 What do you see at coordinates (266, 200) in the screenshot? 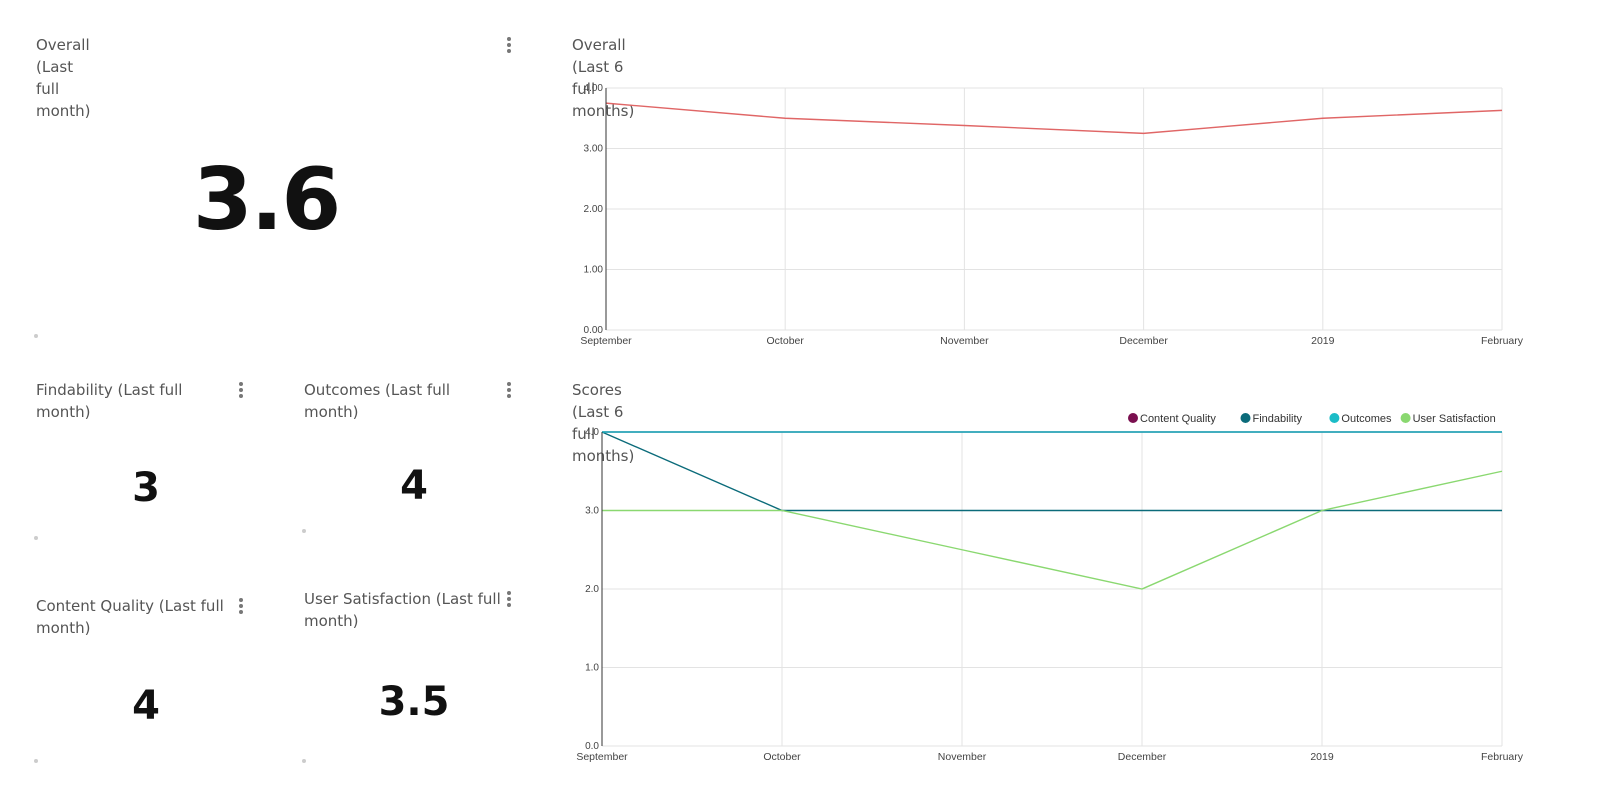
I see `overall-card-value: 3.6` at bounding box center [266, 200].